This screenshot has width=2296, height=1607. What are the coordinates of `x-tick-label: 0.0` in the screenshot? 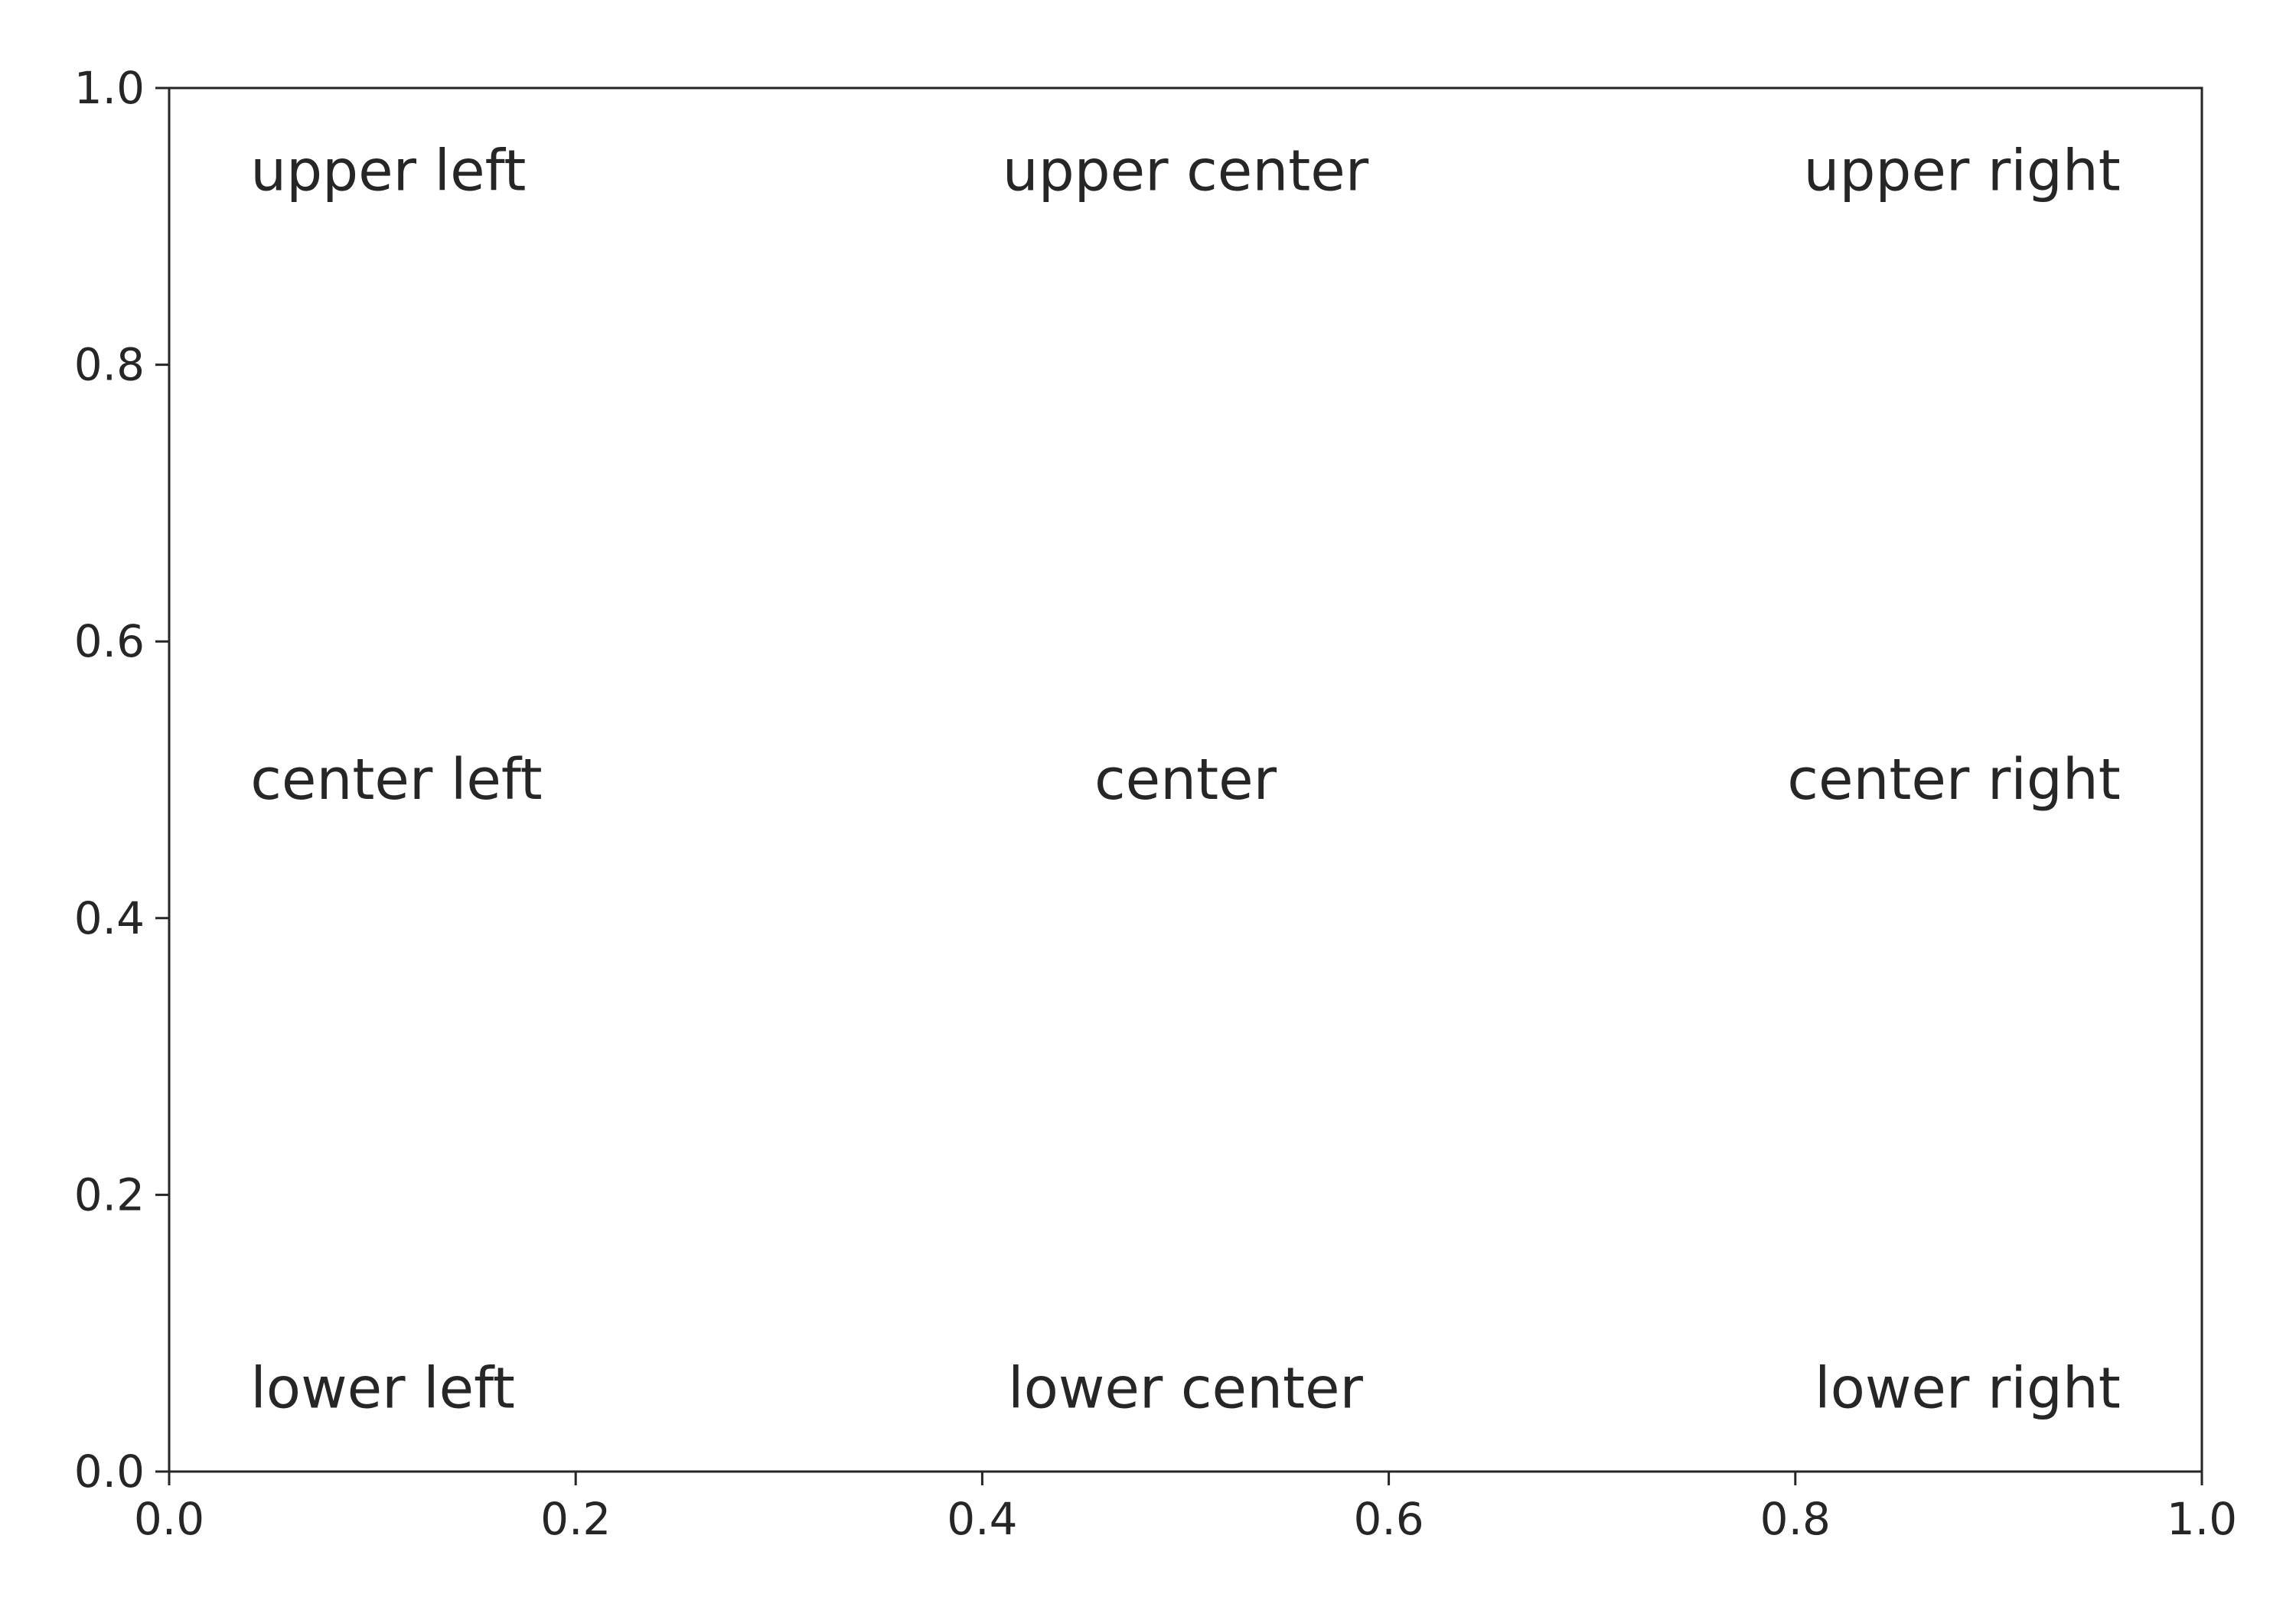 It's located at (169, 1519).